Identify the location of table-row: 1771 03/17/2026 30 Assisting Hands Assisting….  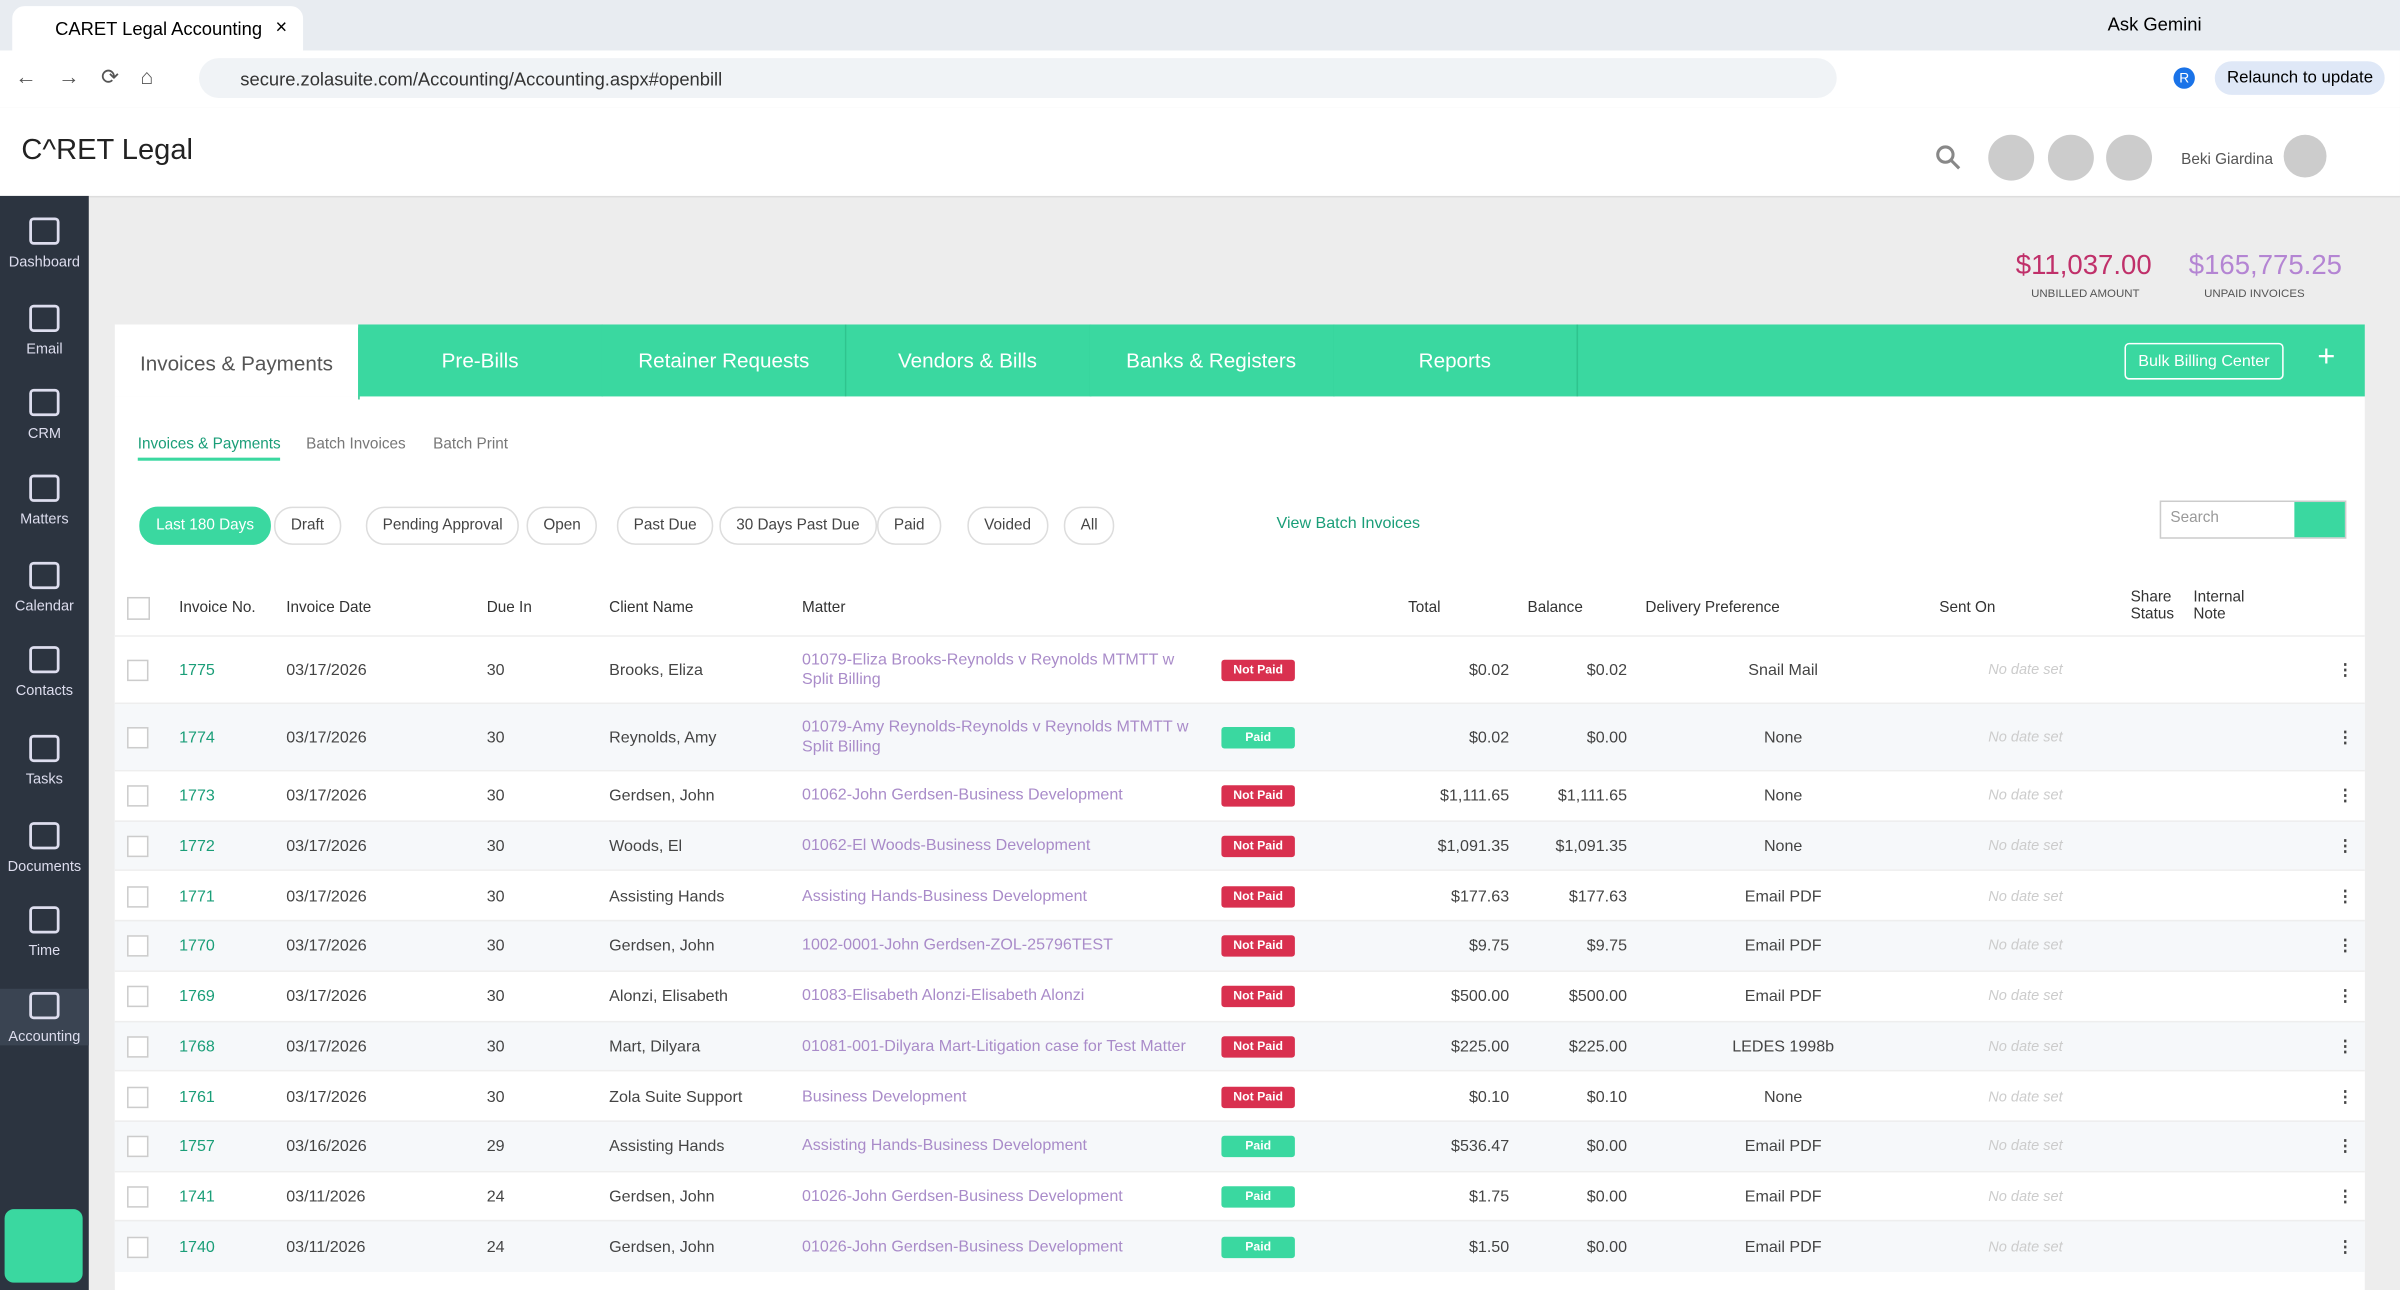
(1239, 895).